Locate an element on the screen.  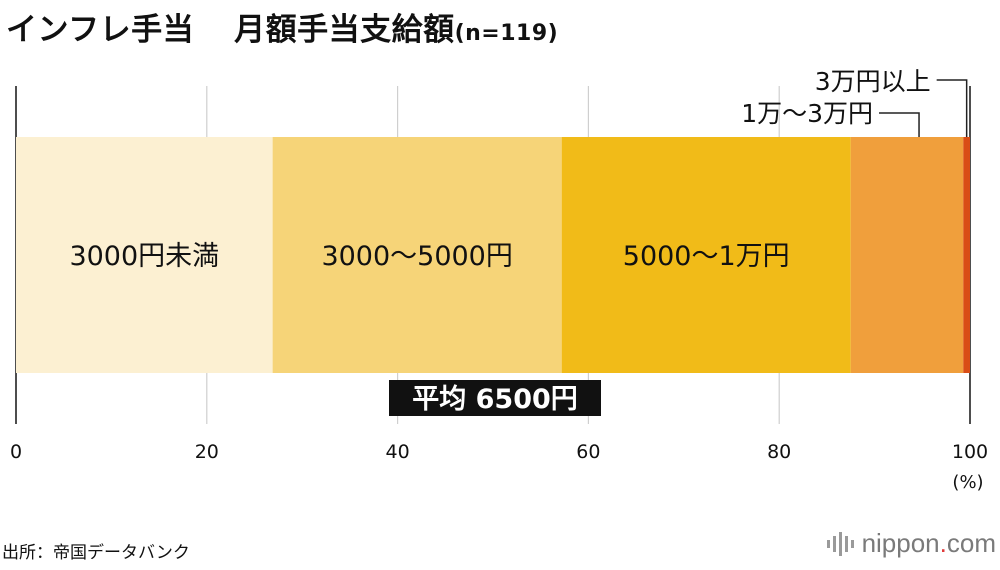
callout-labels: 1万〜3万円 3万円以上 is located at coordinates (854, 102).